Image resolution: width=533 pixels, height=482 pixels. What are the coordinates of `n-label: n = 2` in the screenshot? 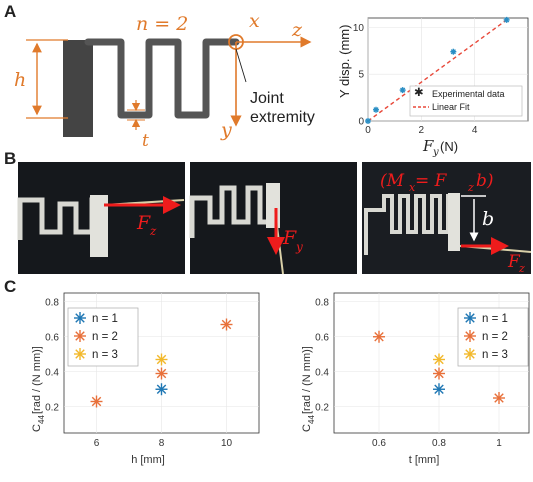 It's located at (162, 24).